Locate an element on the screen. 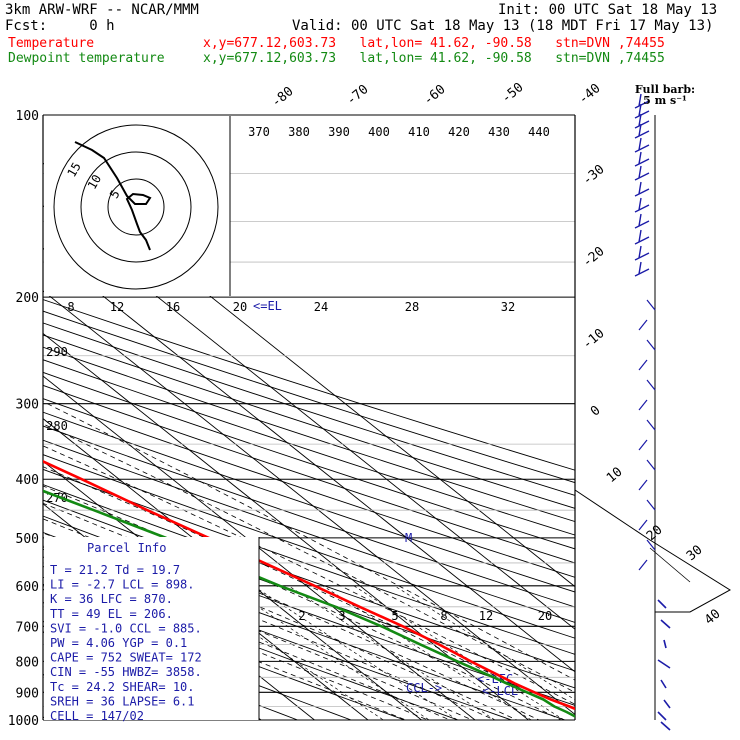 This screenshot has width=740, height=740. pressure-label: 500 is located at coordinates (27, 539).